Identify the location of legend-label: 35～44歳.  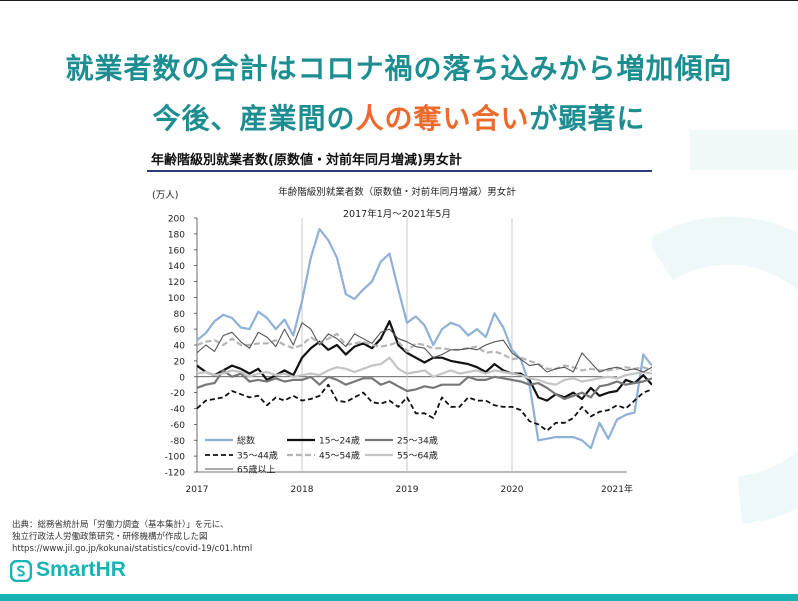
(257, 456).